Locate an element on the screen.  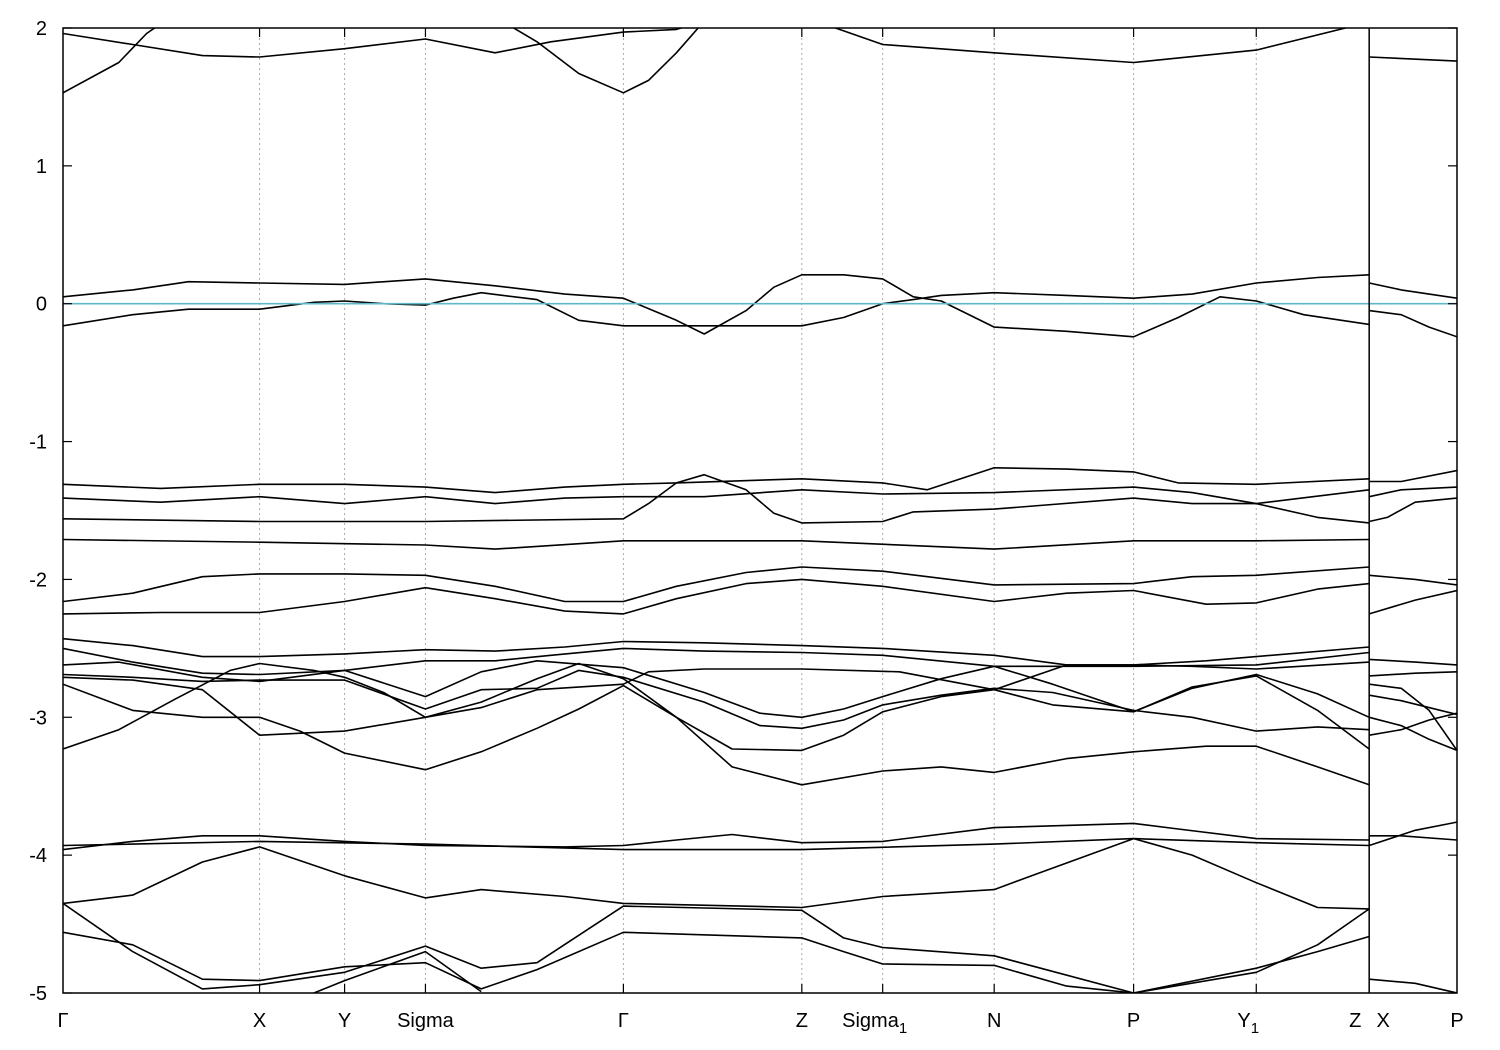
x-tick-label-0: Γ is located at coordinates (62, 1021).